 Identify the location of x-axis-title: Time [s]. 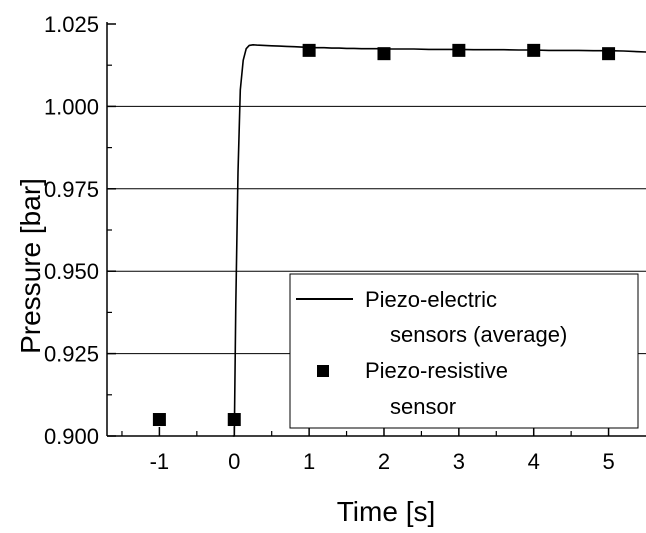
(386, 511).